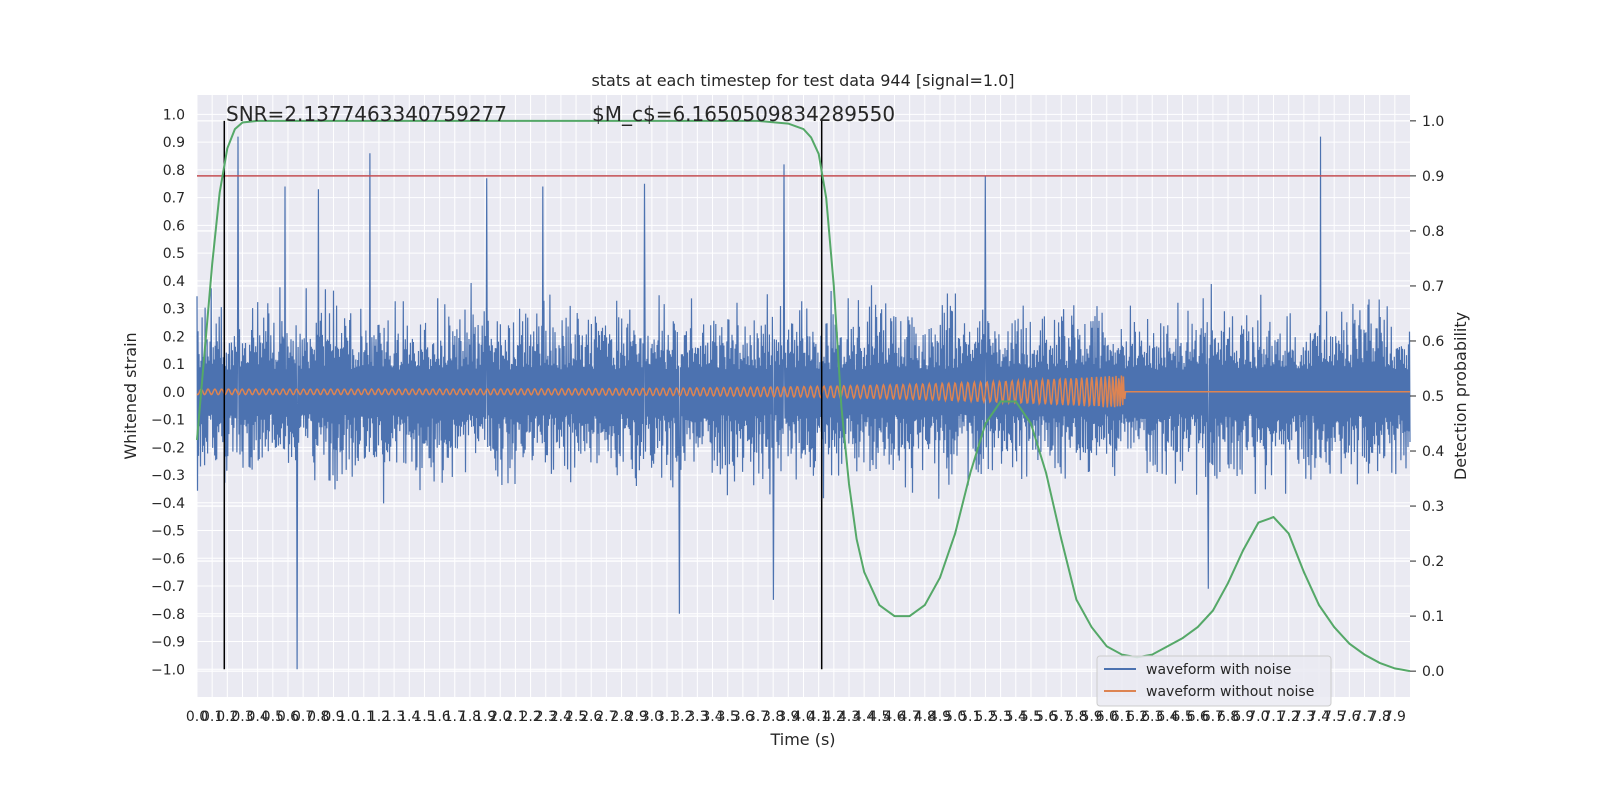 Image resolution: width=1600 pixels, height=800 pixels. Describe the element at coordinates (168, 670) in the screenshot. I see `y-tick-label-0: −1.0` at that location.